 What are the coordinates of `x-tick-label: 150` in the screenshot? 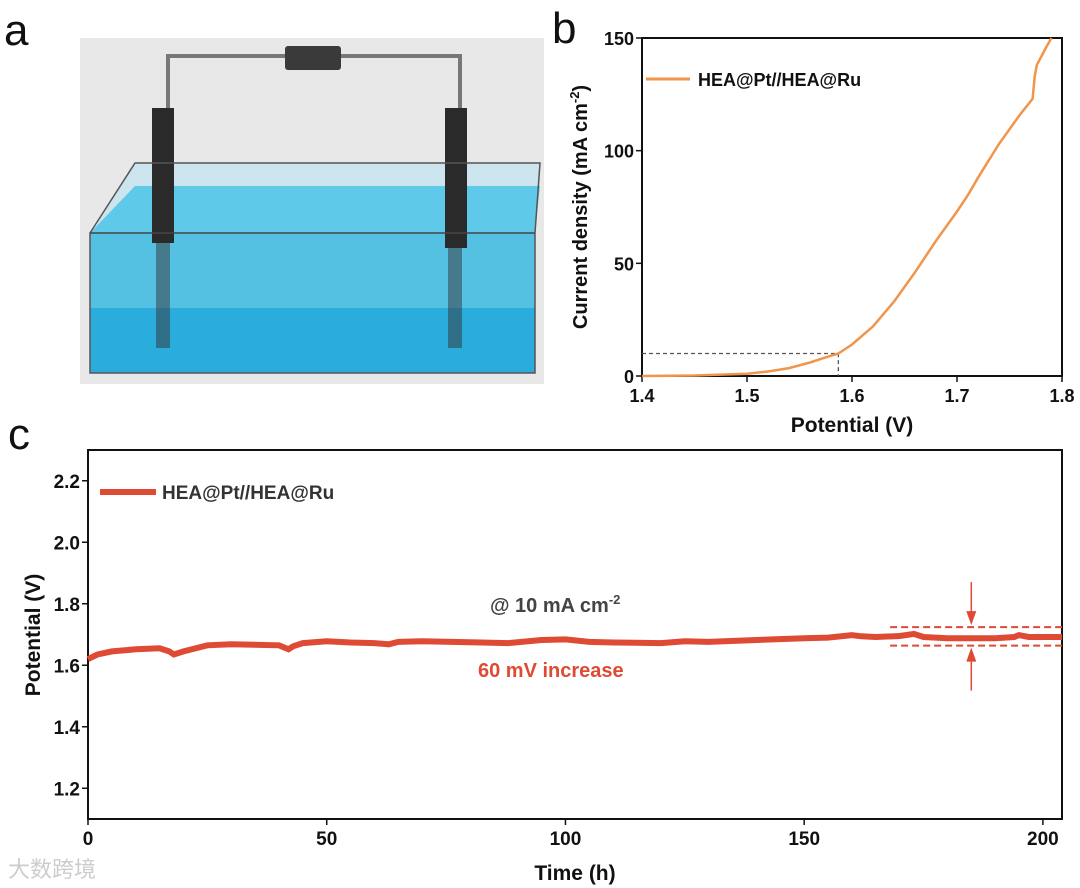 It's located at (804, 839).